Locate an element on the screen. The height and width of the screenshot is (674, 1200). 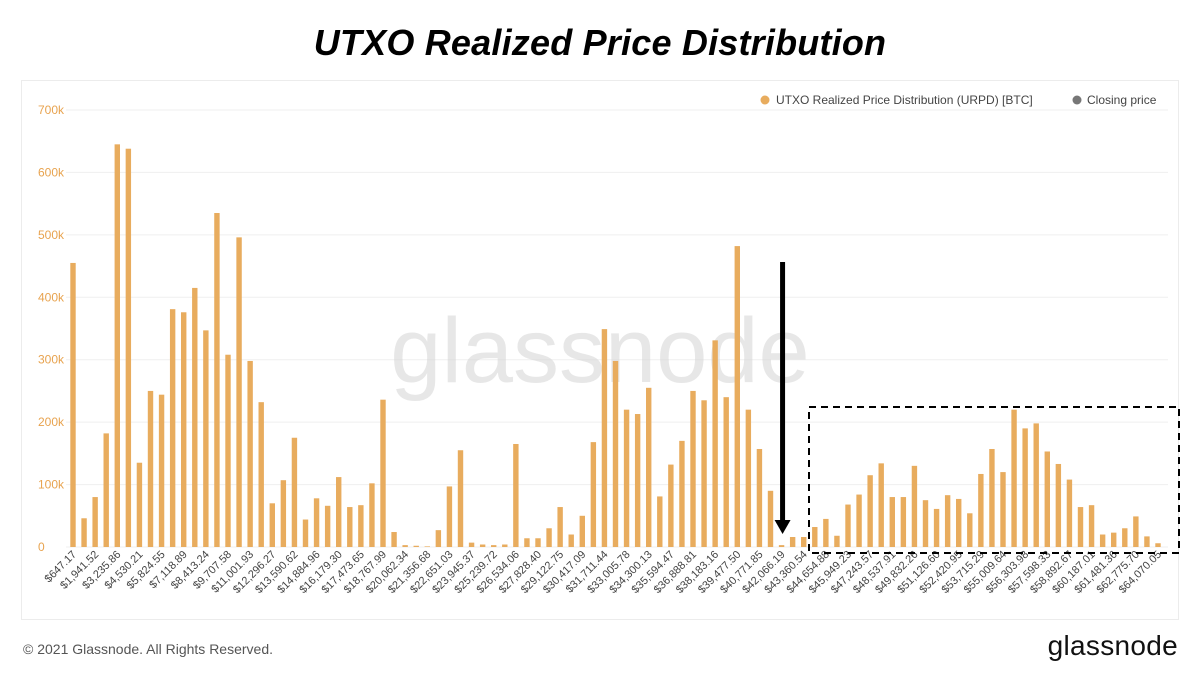
y-tick-label: 200k is located at coordinates (51, 422).